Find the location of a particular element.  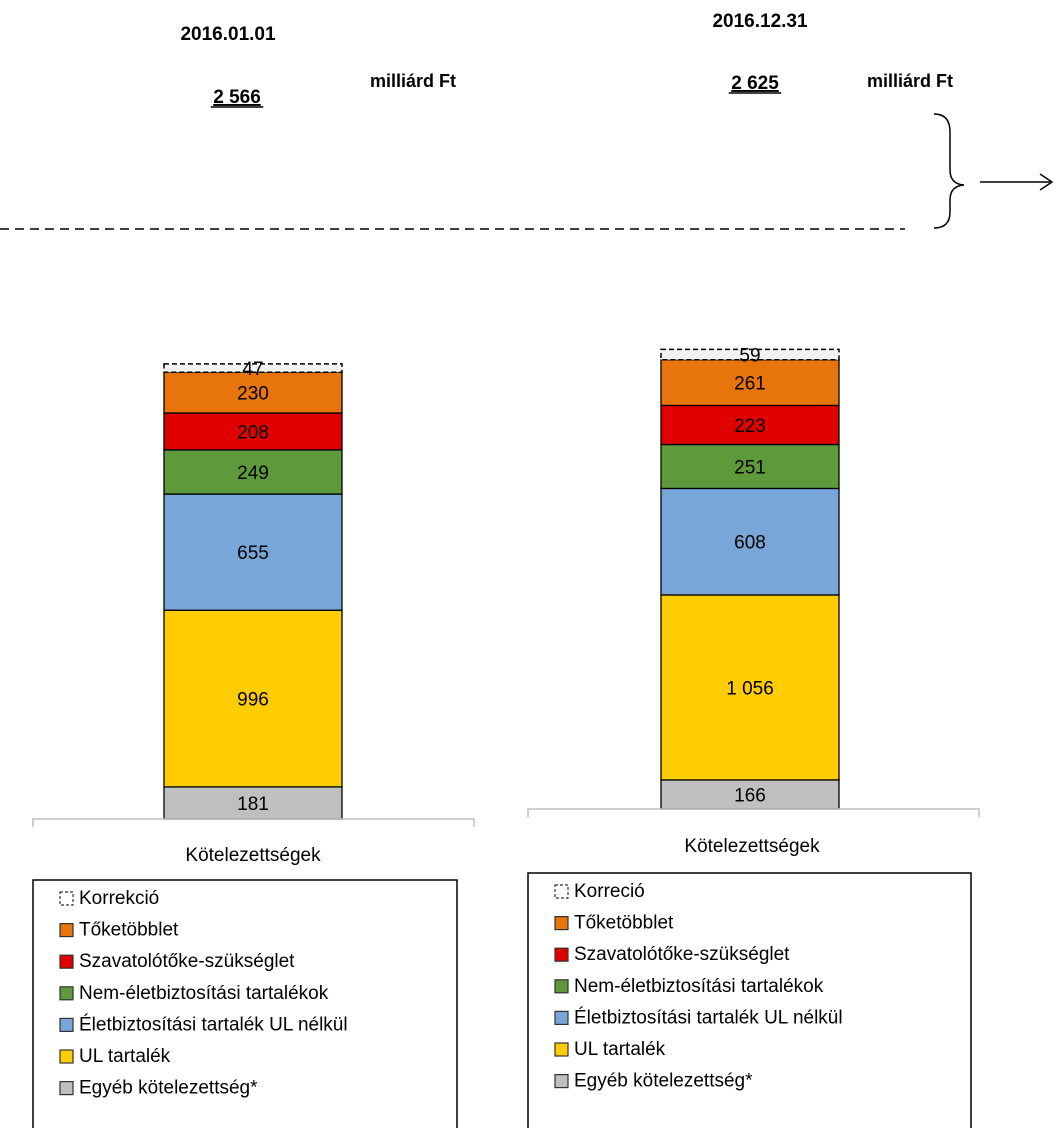

arrow-head-icon is located at coordinates (1046, 182).